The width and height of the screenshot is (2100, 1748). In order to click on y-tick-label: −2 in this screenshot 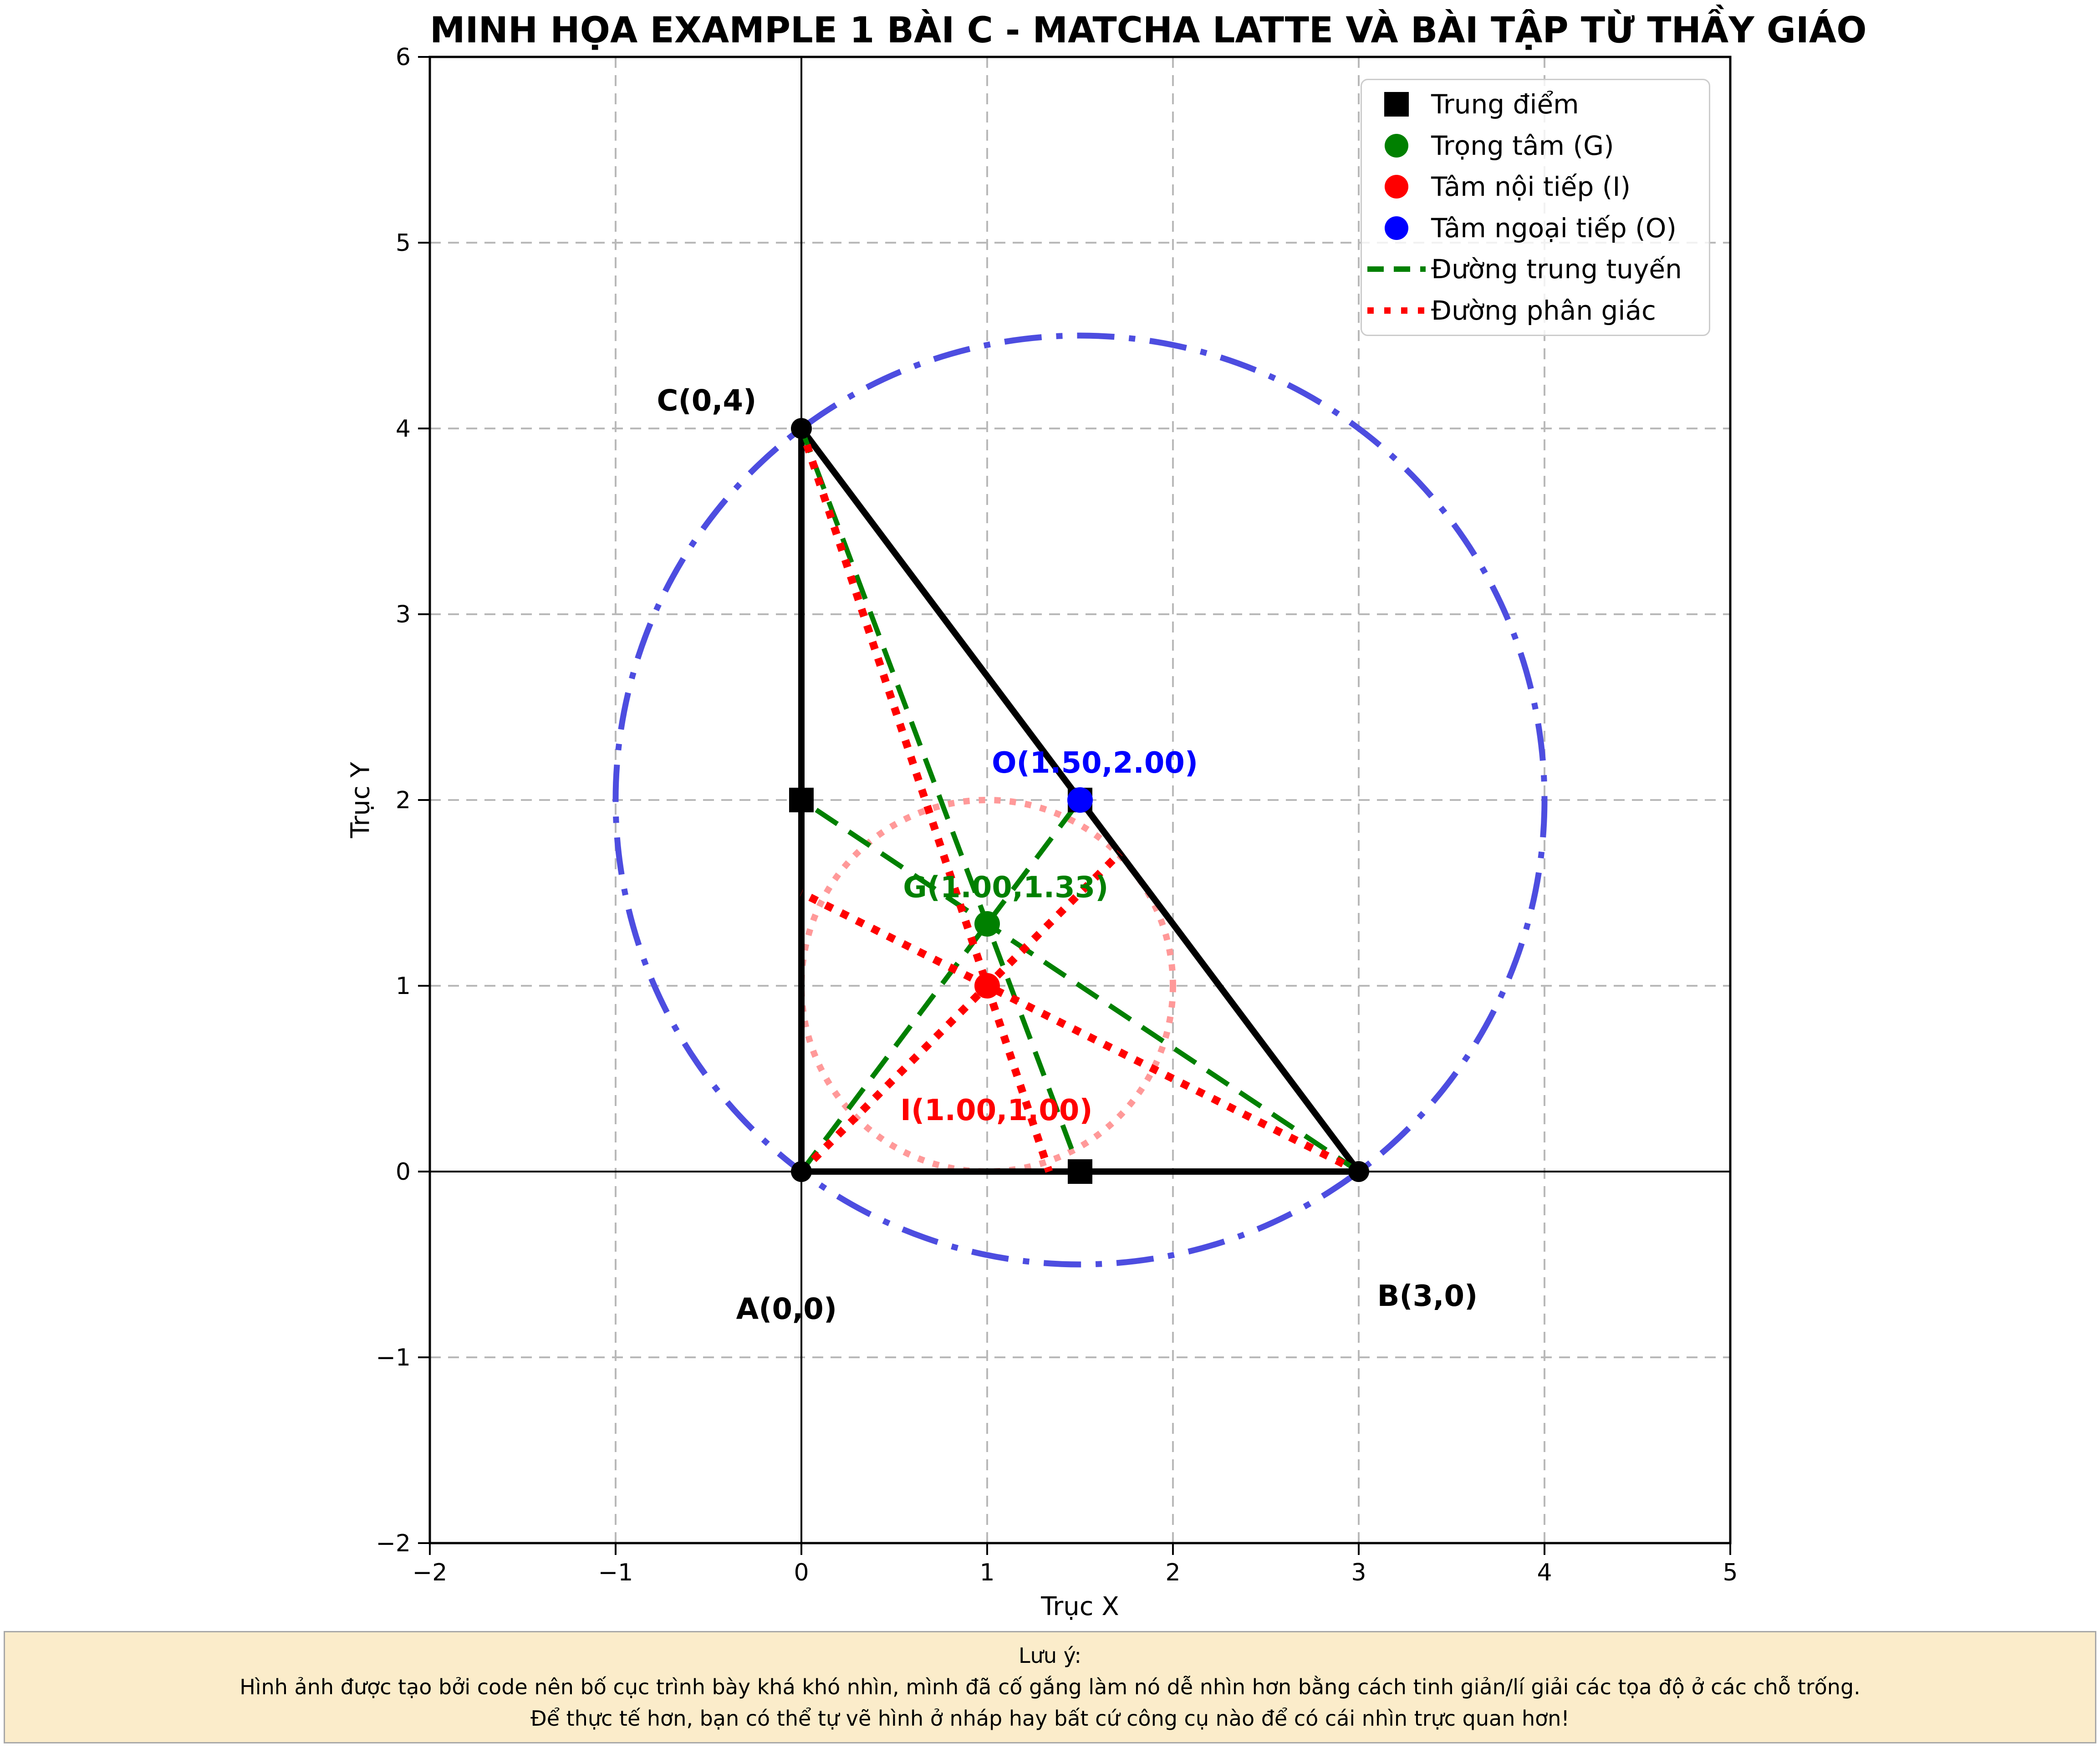, I will do `click(393, 1543)`.